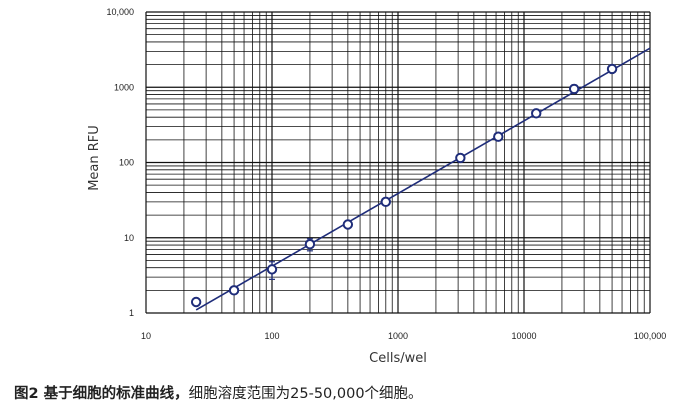 This screenshot has width=678, height=416. I want to click on x-tick-labels: 10 100 1000 10000 100,000, so click(403, 336).